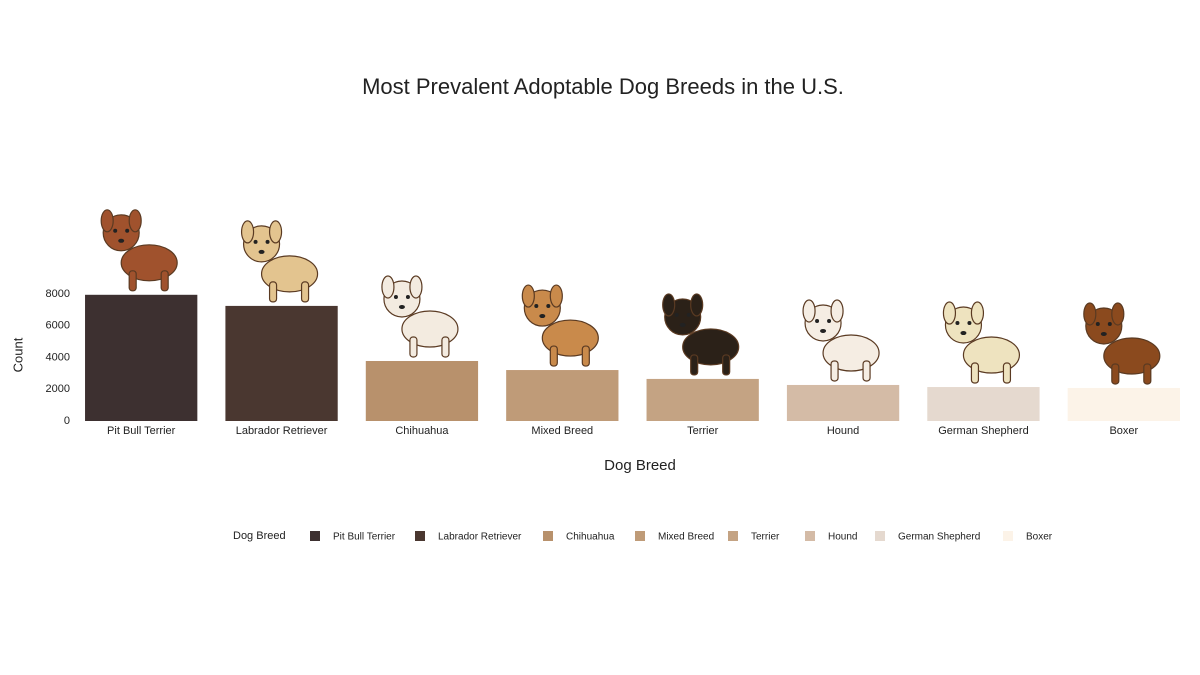  What do you see at coordinates (480, 537) in the screenshot?
I see `legend-label: Labrador Retriever` at bounding box center [480, 537].